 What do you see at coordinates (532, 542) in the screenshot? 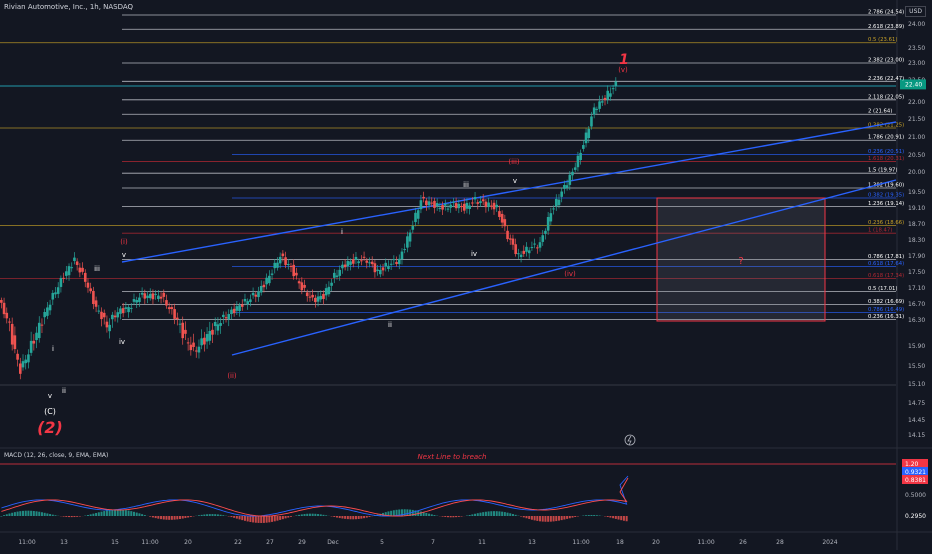
I see `time-tick-label: 13` at bounding box center [532, 542].